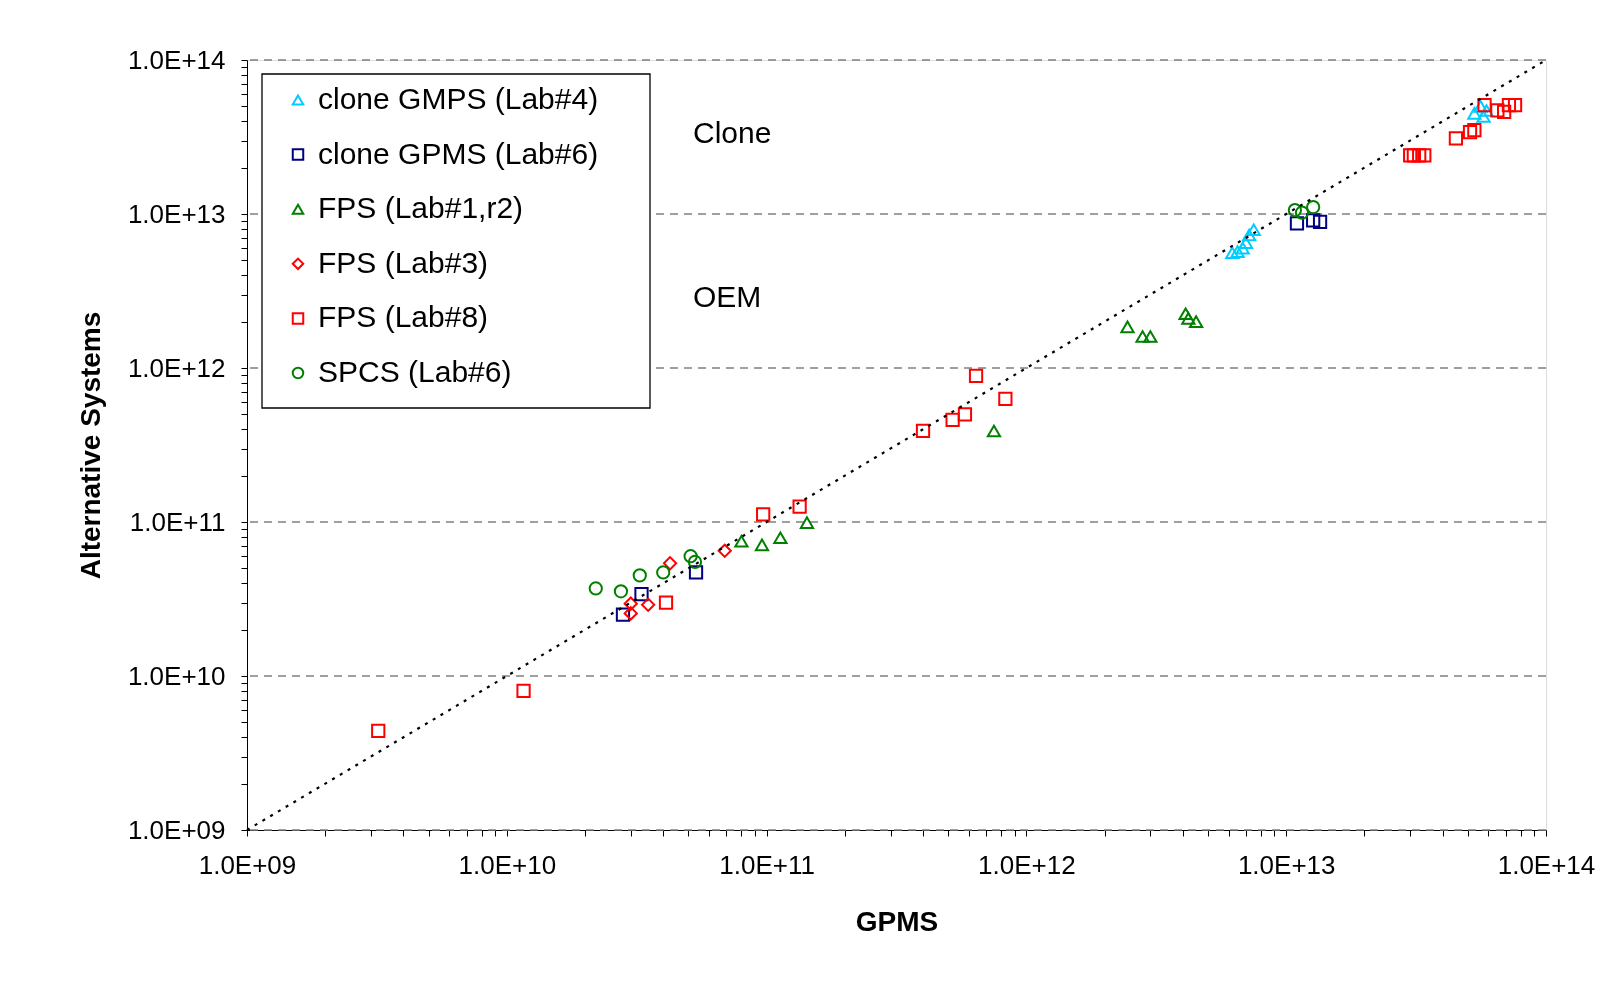 This screenshot has width=1616, height=988. Describe the element at coordinates (507, 864) in the screenshot. I see `x-tick-label: 1.0E+10` at that location.